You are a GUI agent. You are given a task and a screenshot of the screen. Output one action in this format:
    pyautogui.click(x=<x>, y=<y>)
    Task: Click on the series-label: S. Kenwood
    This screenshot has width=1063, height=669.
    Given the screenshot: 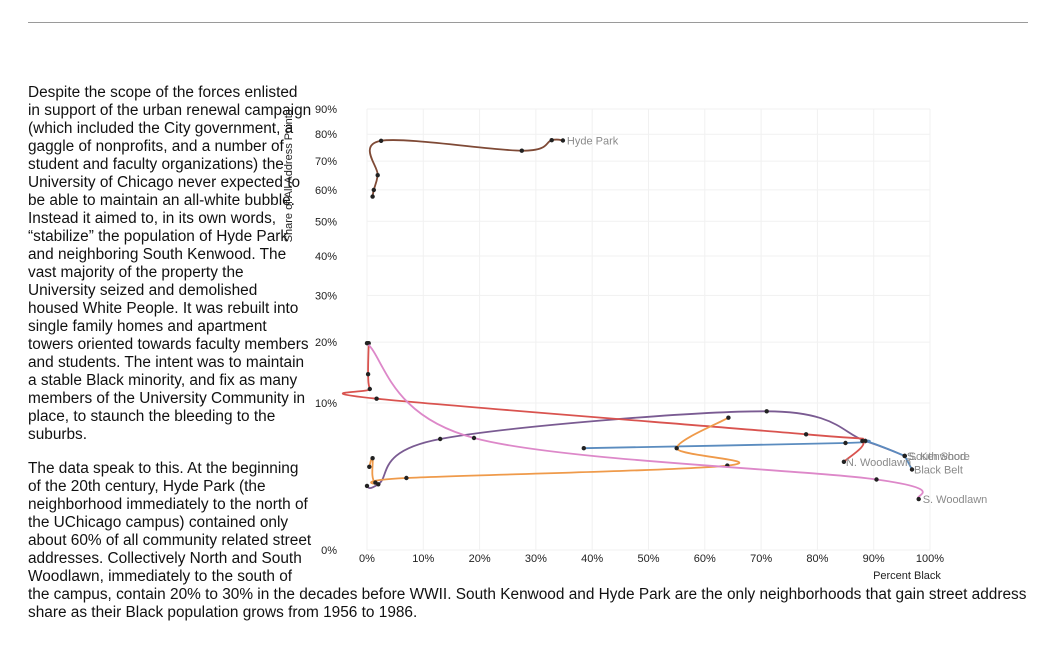 What is the action you would take?
    pyautogui.click(x=936, y=457)
    